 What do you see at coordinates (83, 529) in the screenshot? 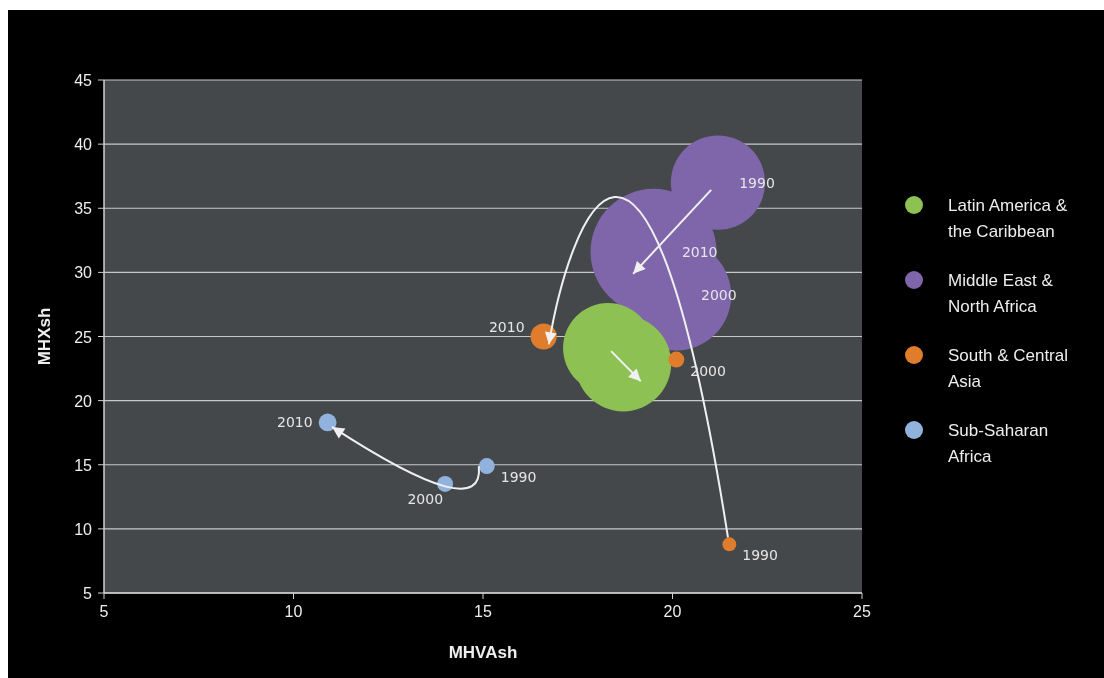
I see `y-tick-label: 10` at bounding box center [83, 529].